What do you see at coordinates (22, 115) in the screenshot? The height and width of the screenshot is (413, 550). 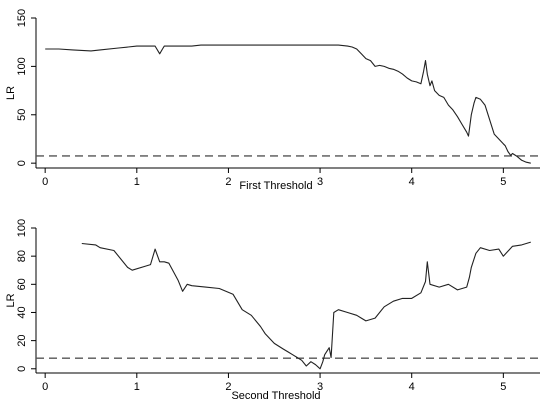 I see `y-tick-label: 50` at bounding box center [22, 115].